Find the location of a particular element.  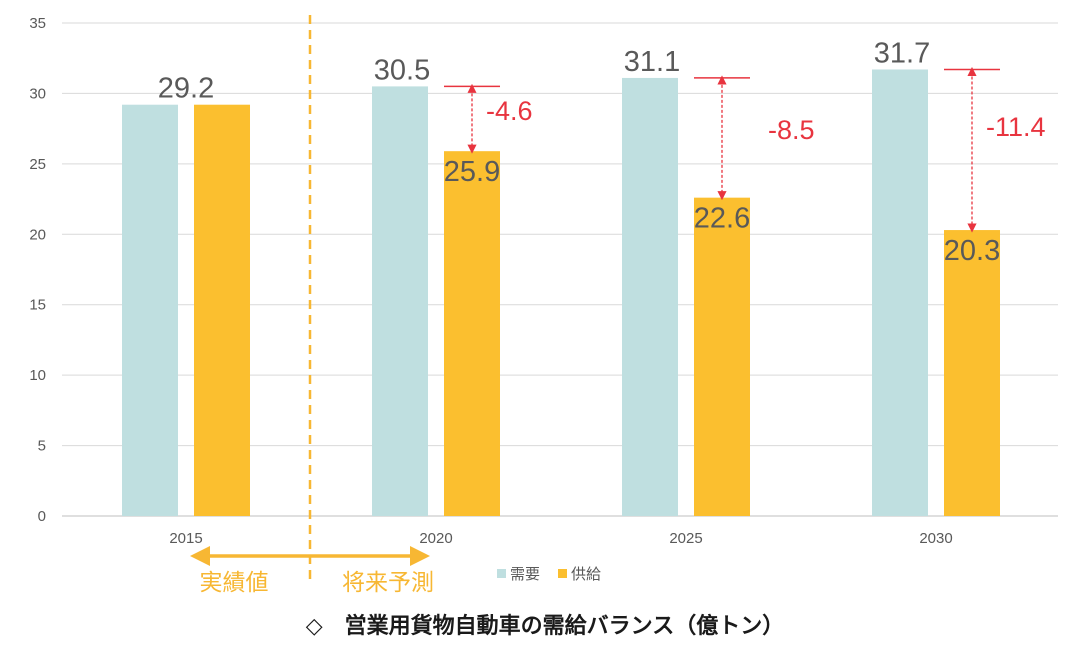

gap-annotations: -4.6 -8.5 -11.4 is located at coordinates (745, 149).